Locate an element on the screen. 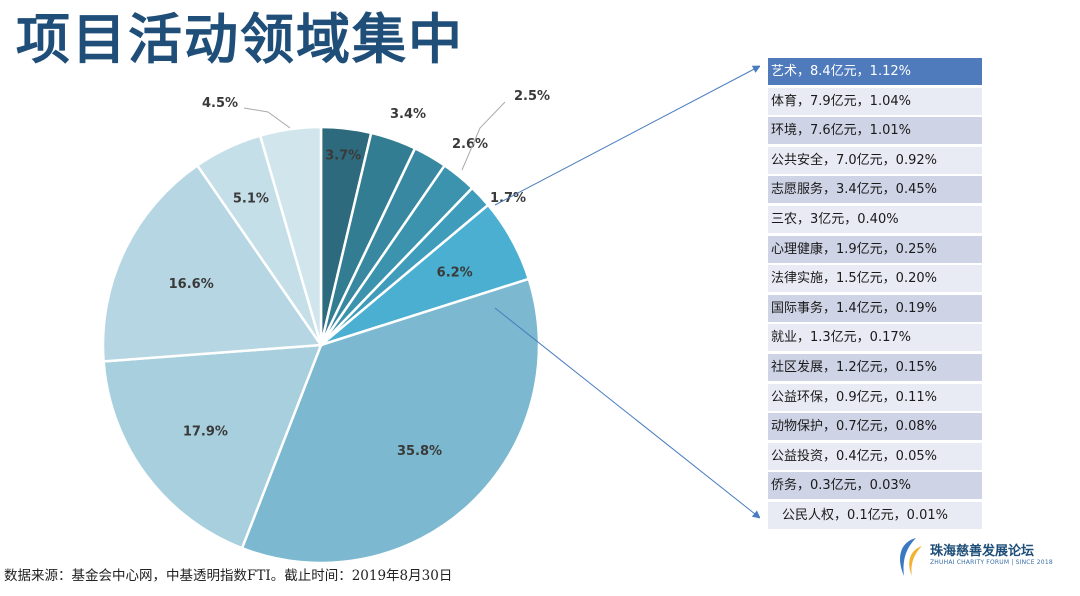 This screenshot has height=596, width=1080. breakdown-item: 就业，1.3亿元，0.17% is located at coordinates (875, 338).